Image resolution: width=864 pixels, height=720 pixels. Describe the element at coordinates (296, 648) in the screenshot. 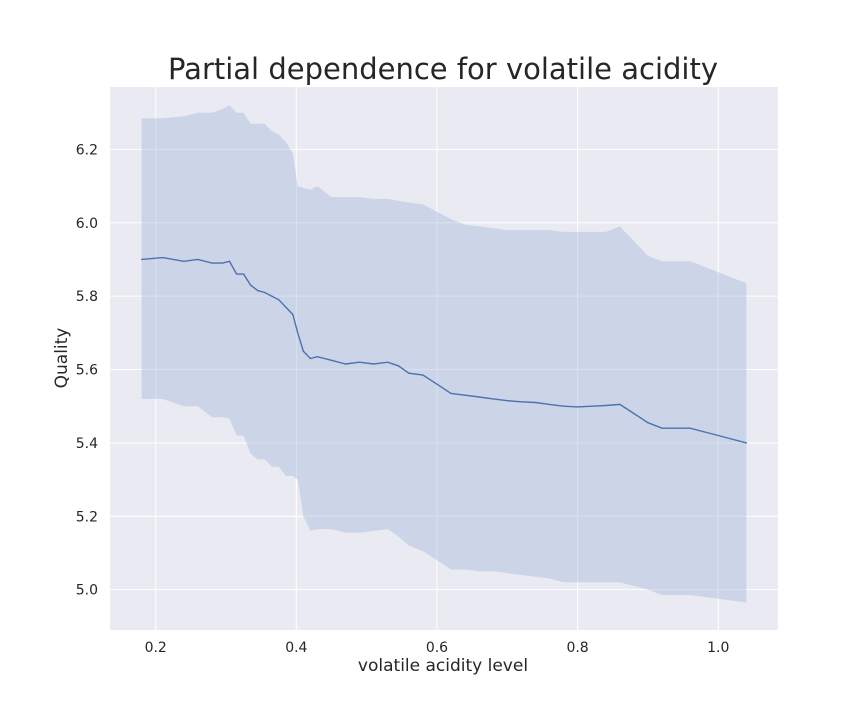

I see `x-tick-label: 0.4` at that location.